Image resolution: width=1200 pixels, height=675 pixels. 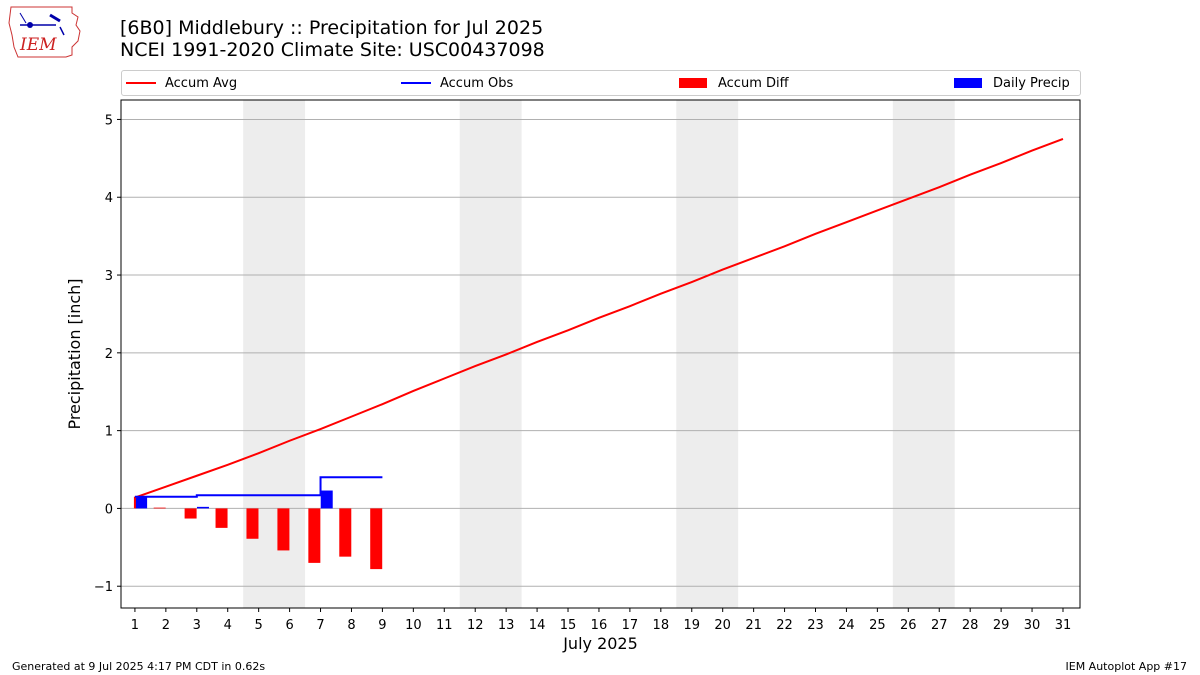 I want to click on legend-swatch-accum-diff, so click(x=693, y=83).